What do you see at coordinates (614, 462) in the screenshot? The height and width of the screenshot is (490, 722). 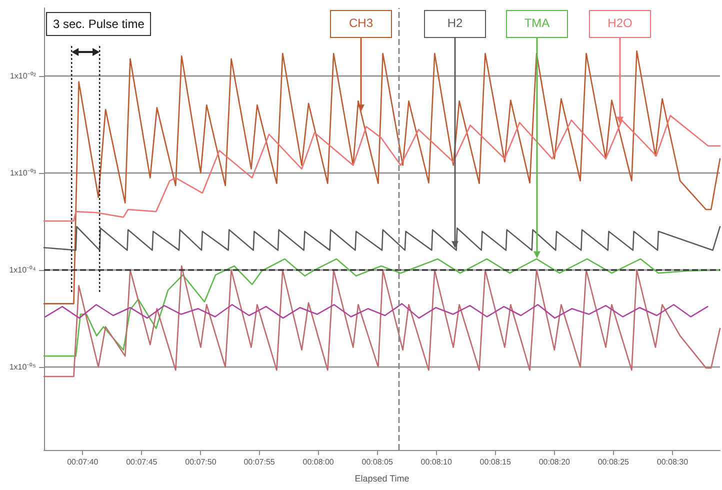 I see `x-tick-label: 00:08:25` at bounding box center [614, 462].